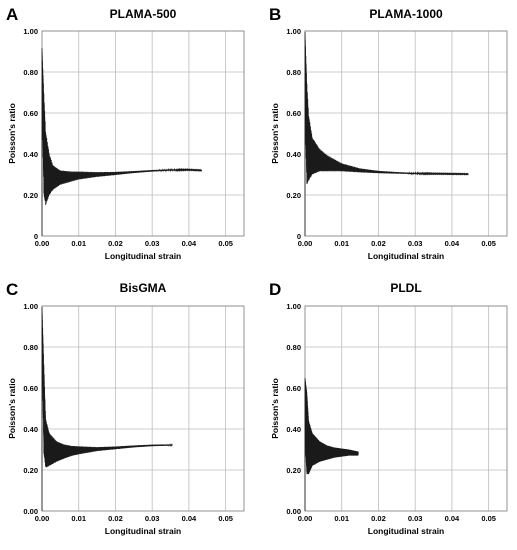 The height and width of the screenshot is (550, 517). What do you see at coordinates (143, 14) in the screenshot?
I see `chart-title: PLAMA-500` at bounding box center [143, 14].